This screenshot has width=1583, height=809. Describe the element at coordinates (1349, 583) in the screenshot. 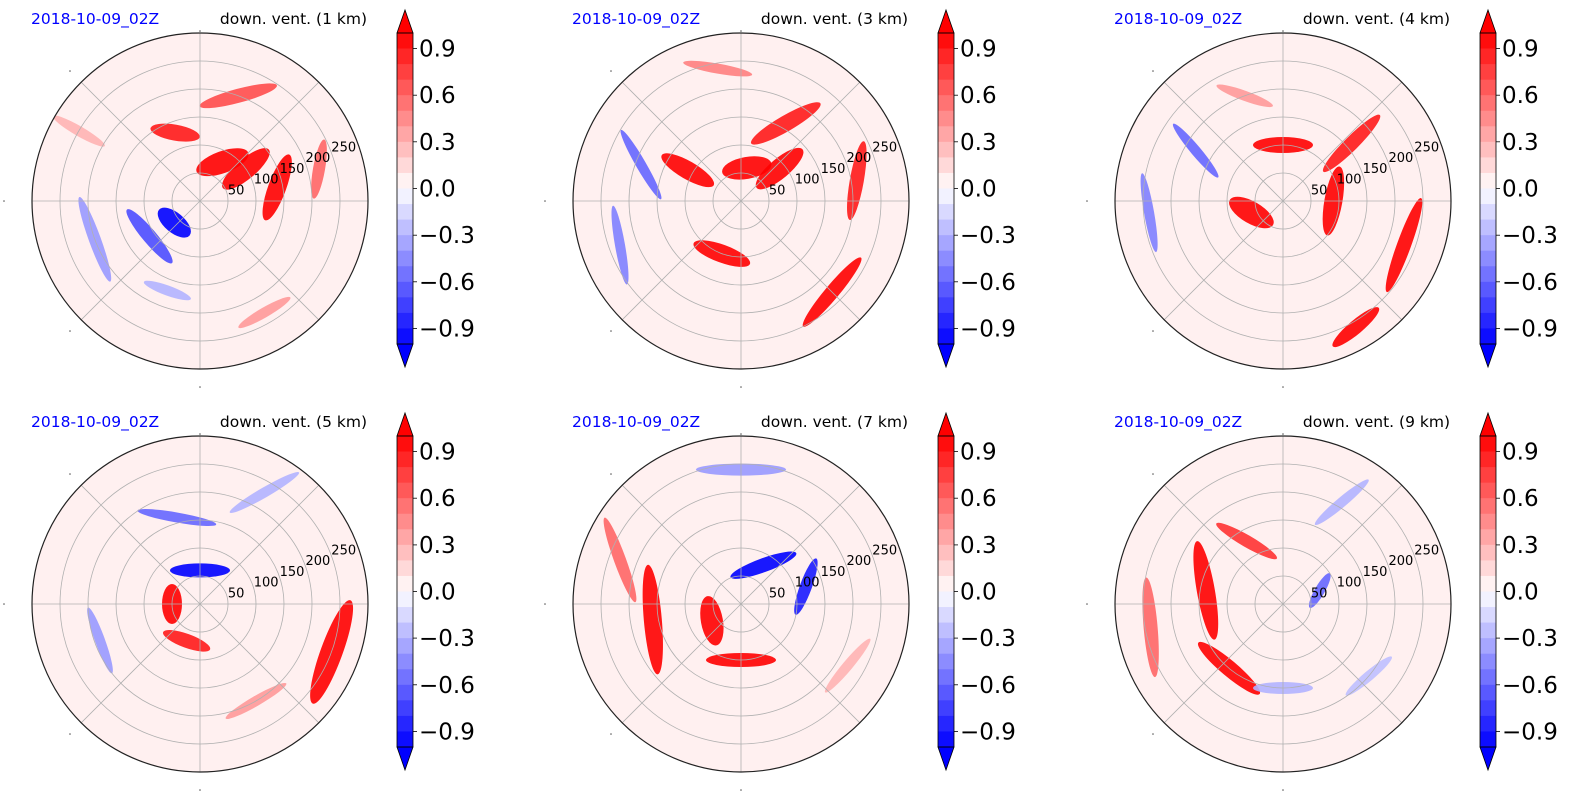

I see `radial-tick-label: 100` at that location.